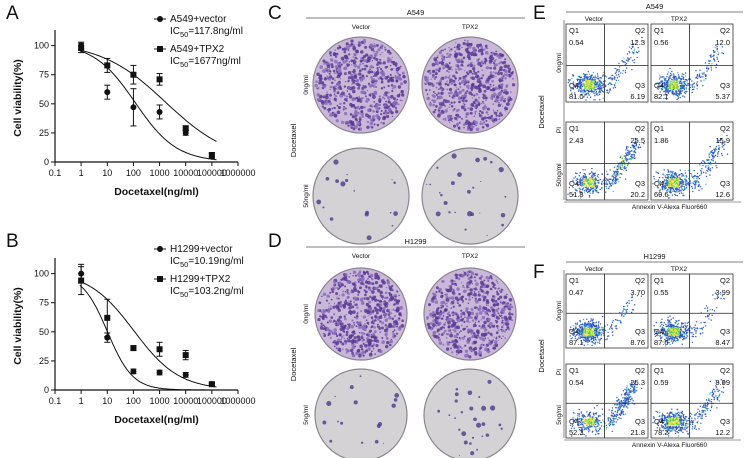 This screenshot has height=458, width=753. I want to click on ic50-subscript: 50, so click(184, 34).